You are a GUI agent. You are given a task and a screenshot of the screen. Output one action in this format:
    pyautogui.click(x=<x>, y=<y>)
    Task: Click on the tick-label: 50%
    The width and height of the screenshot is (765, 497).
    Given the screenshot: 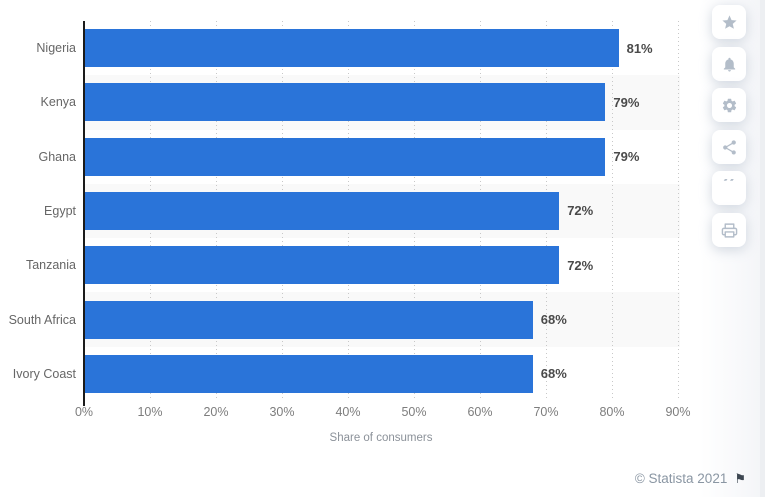 What is the action you would take?
    pyautogui.click(x=414, y=412)
    